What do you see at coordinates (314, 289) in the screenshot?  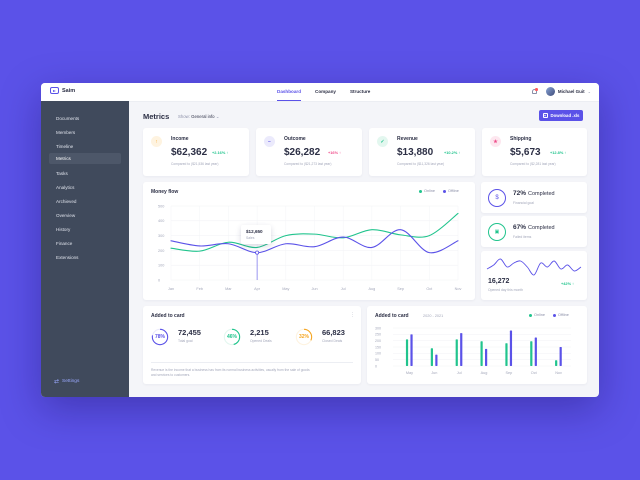 I see `x-tick-label: Jun` at bounding box center [314, 289].